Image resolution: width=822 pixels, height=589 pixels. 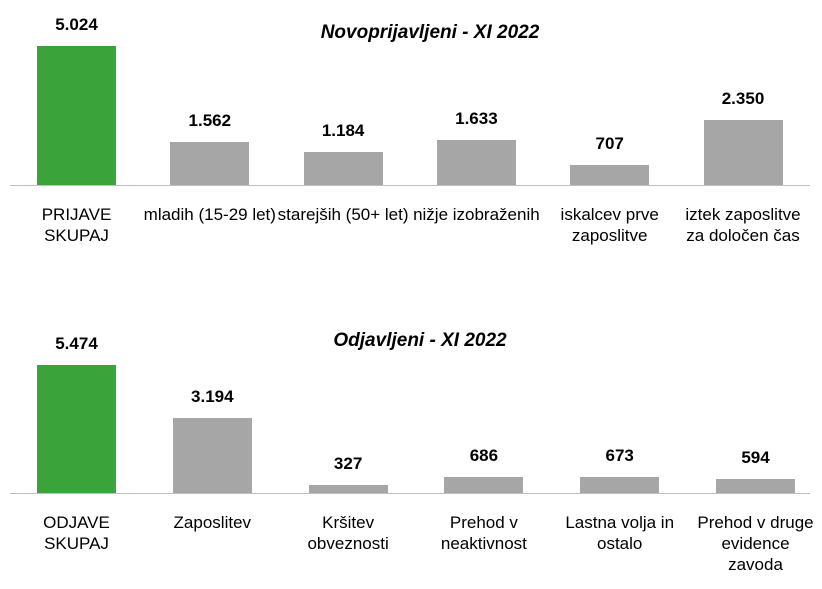 I want to click on value-label: 707, so click(x=609, y=144).